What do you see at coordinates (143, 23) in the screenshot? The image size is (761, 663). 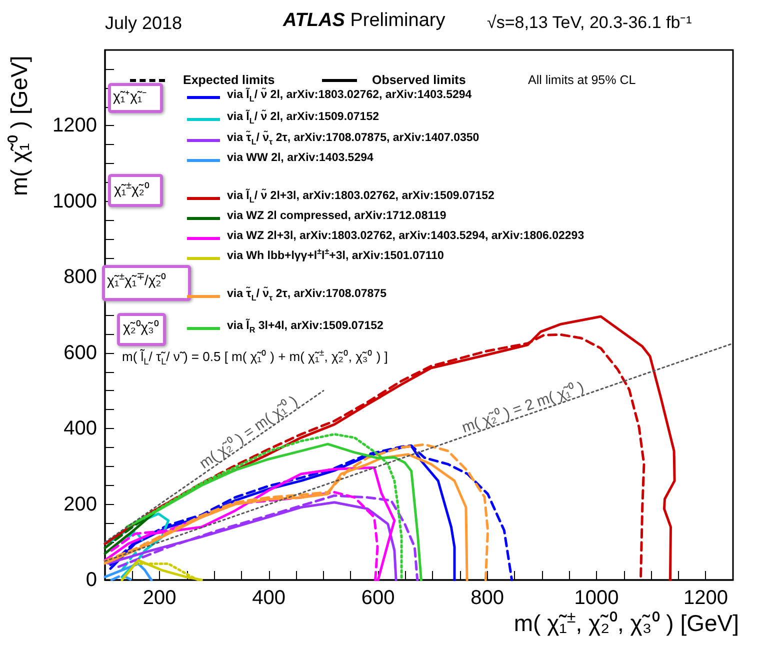 I see `text: July 2018` at bounding box center [143, 23].